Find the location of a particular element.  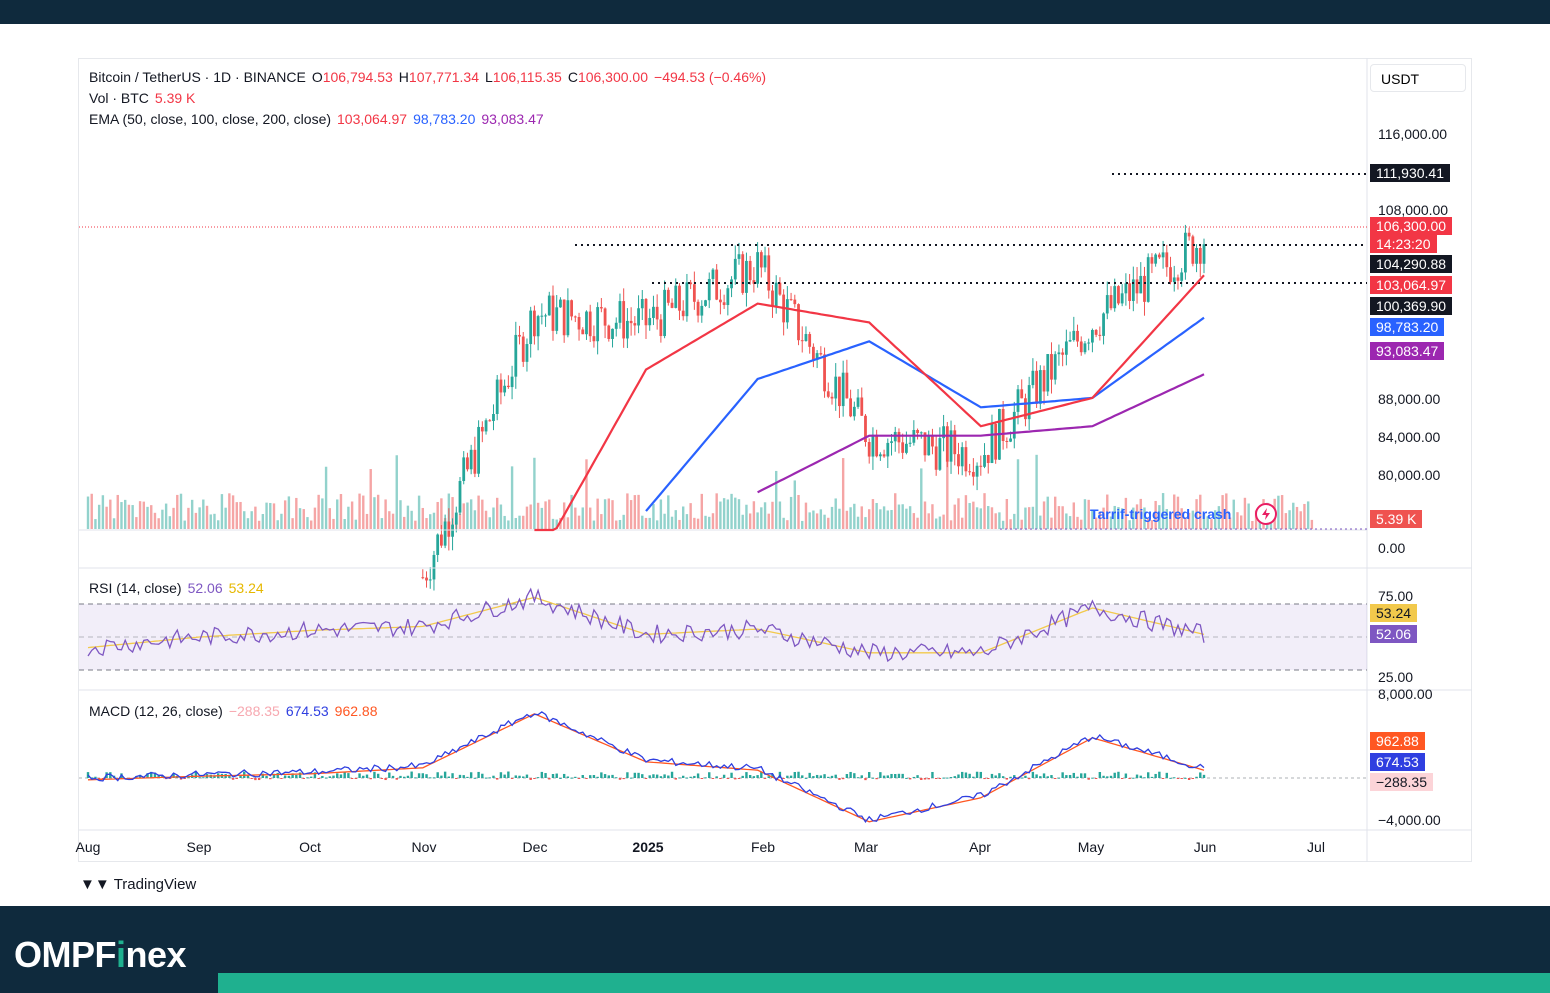

volume-tag: 5.39 K is located at coordinates (1396, 519).